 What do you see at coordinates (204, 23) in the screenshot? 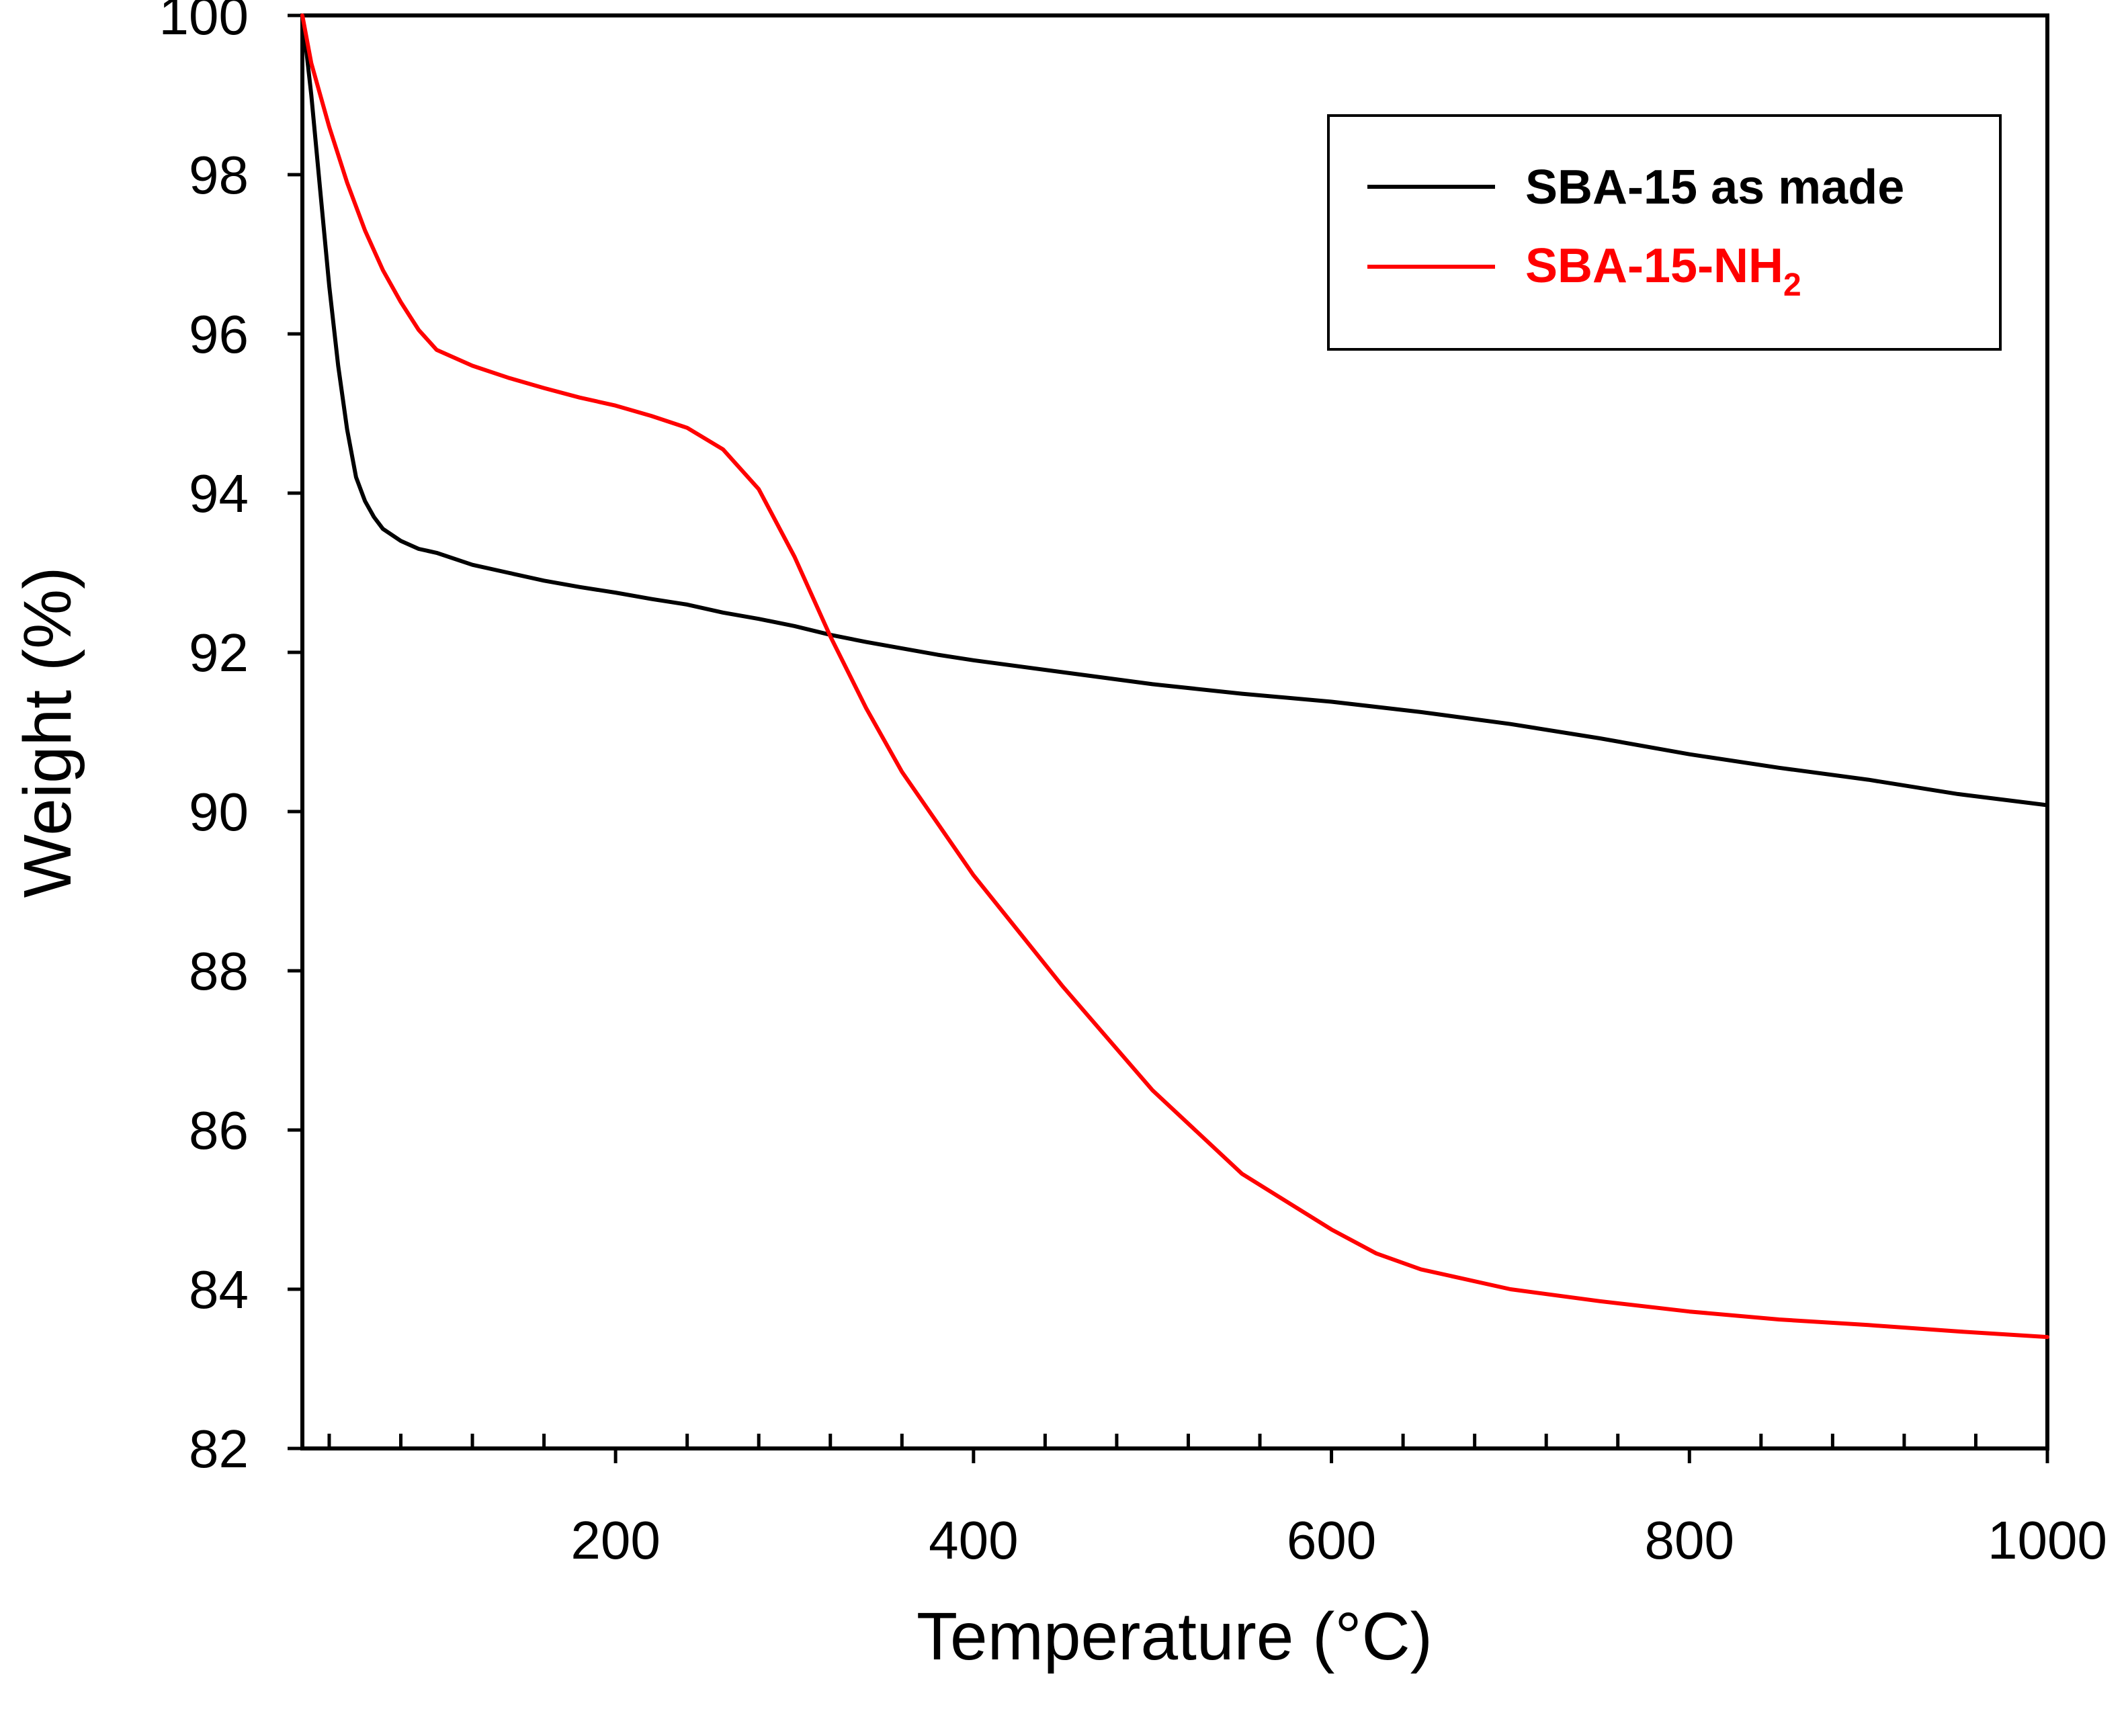
I see `y-tick-label-100: 100` at bounding box center [204, 23].